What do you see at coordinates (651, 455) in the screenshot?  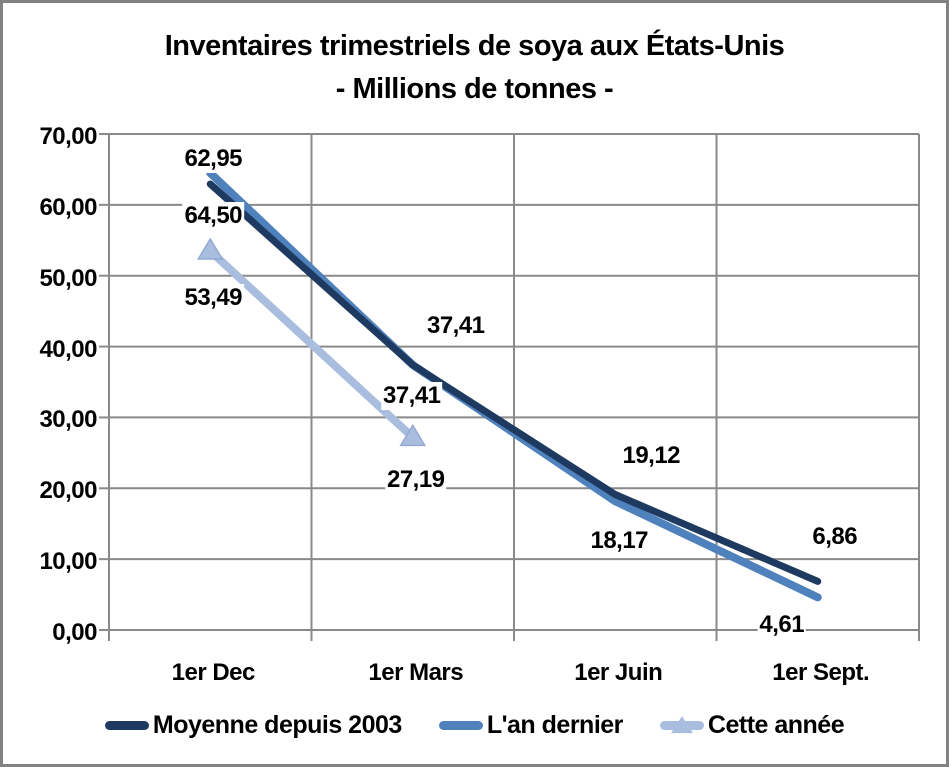 I see `data-label: 19,12` at bounding box center [651, 455].